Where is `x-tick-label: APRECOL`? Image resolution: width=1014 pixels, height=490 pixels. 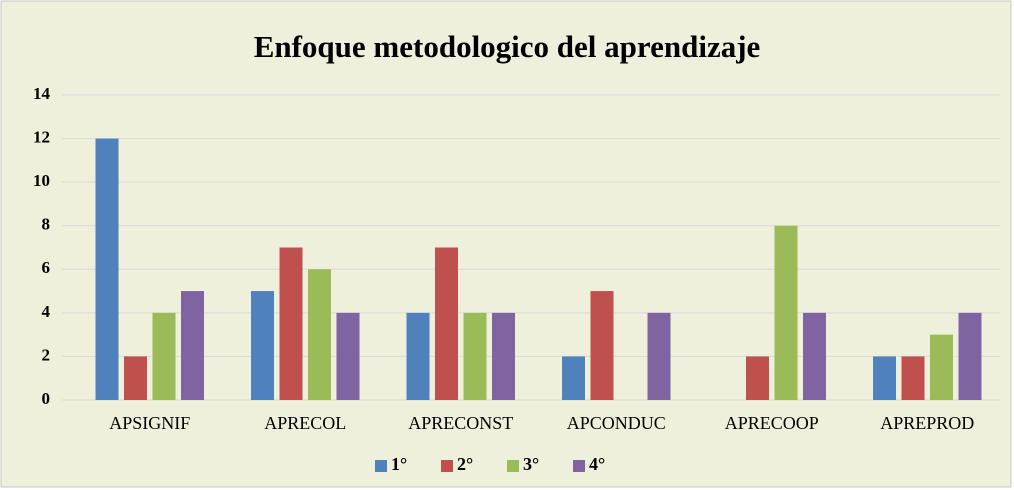
x-tick-label: APRECOL is located at coordinates (305, 423).